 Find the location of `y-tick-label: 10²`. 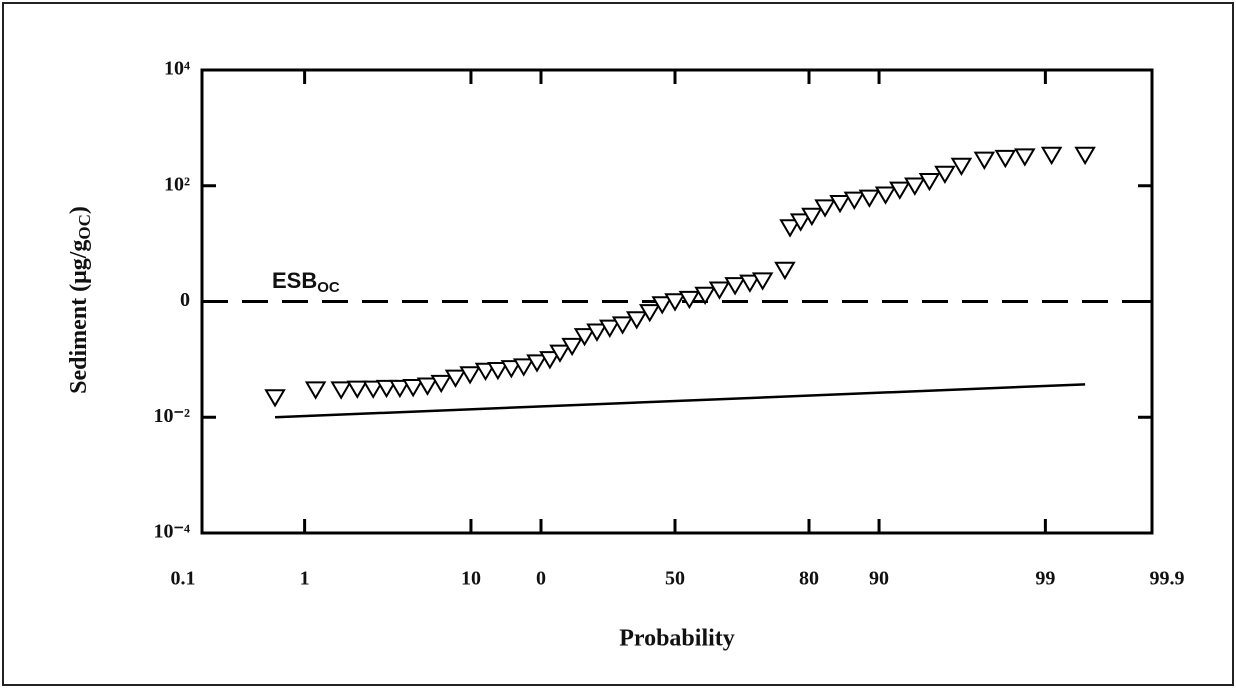

y-tick-label: 10² is located at coordinates (177, 184).